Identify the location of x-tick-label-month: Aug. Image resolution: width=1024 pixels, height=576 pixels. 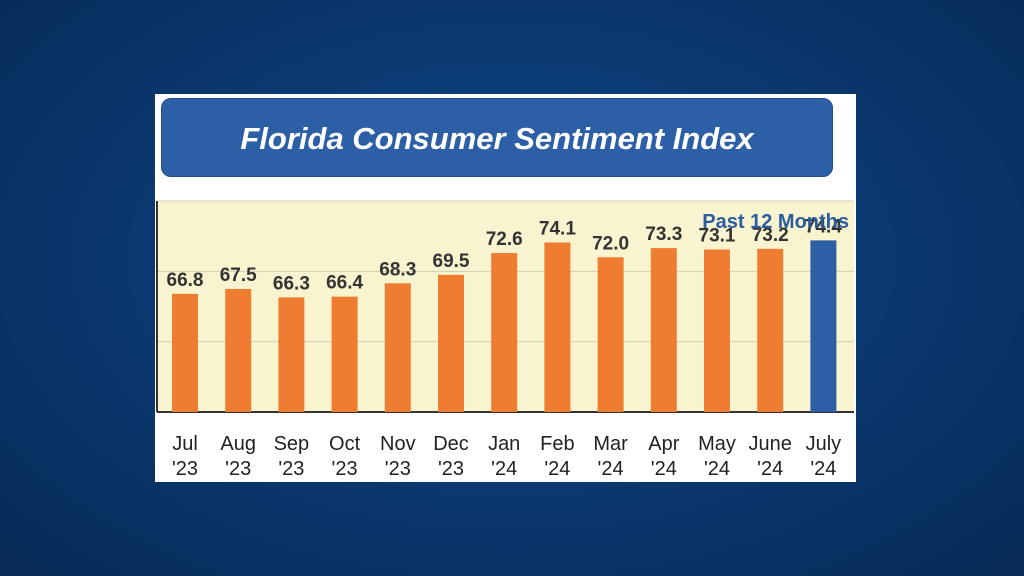
(238, 444).